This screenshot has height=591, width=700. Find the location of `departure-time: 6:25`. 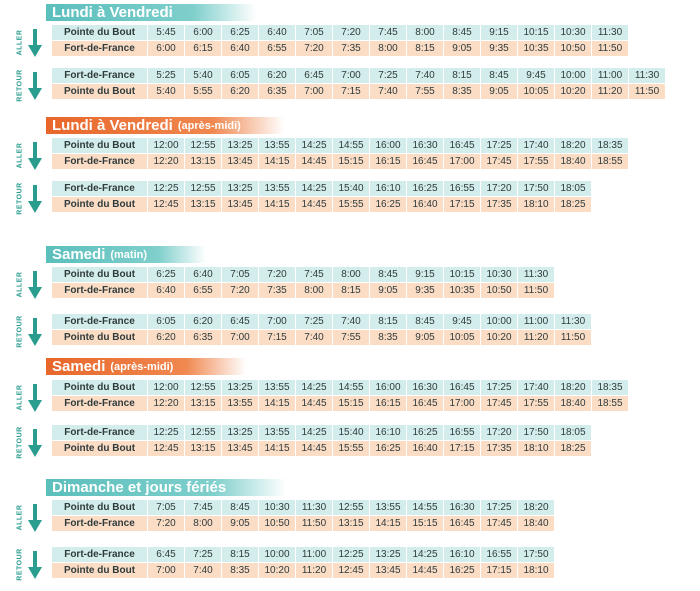

departure-time: 6:25 is located at coordinates (240, 32).